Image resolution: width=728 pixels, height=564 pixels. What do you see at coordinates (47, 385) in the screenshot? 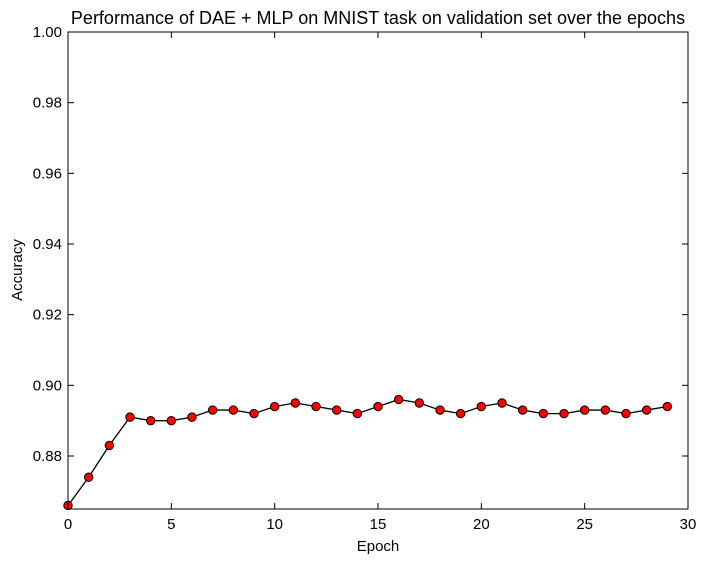
I see `y-tick-label: 0.90` at bounding box center [47, 385].